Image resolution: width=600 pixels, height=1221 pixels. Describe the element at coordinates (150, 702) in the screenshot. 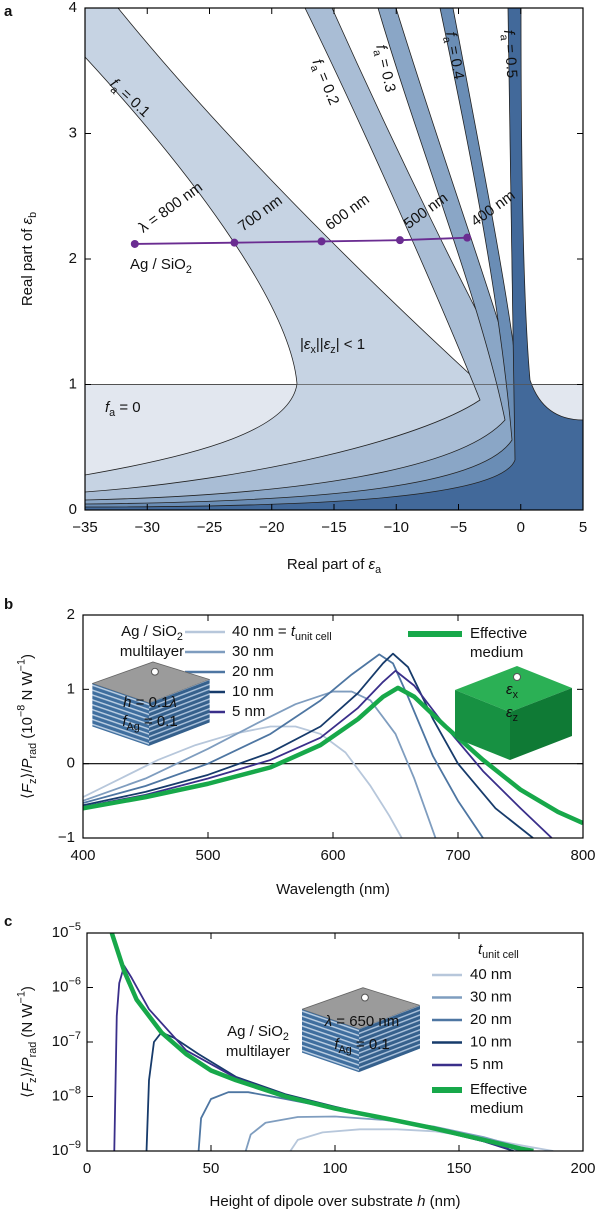

I see `annotation: h = 0.1λ` at that location.